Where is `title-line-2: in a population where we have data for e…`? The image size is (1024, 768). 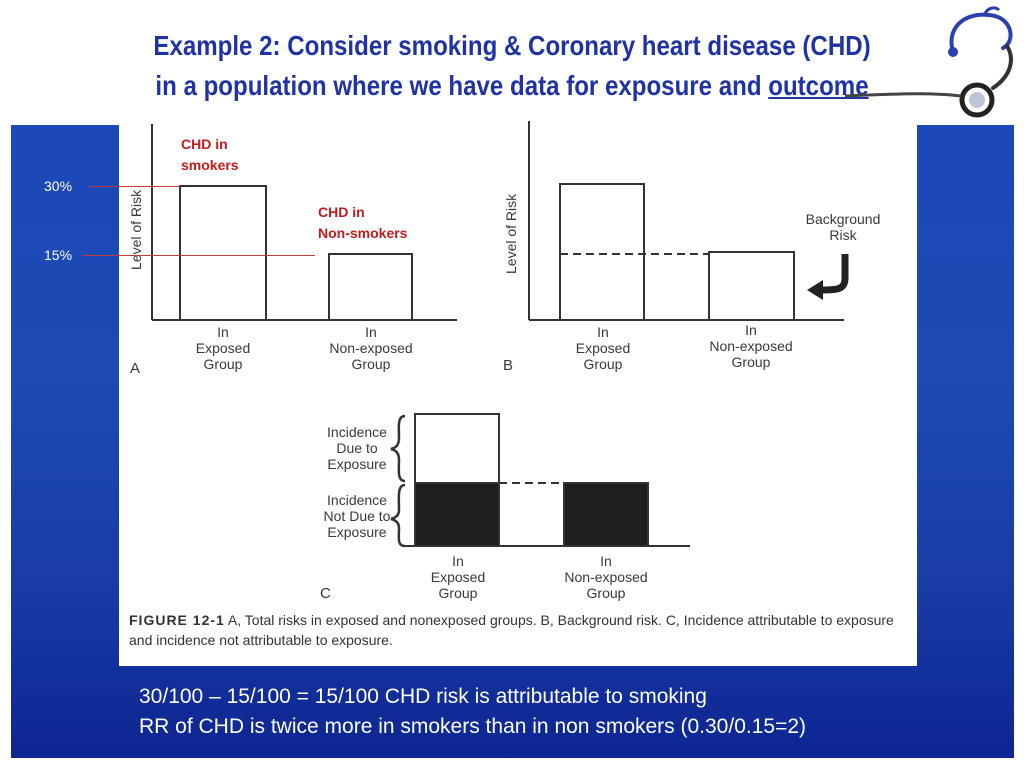 title-line-2: in a population where we have data for e… is located at coordinates (512, 86).